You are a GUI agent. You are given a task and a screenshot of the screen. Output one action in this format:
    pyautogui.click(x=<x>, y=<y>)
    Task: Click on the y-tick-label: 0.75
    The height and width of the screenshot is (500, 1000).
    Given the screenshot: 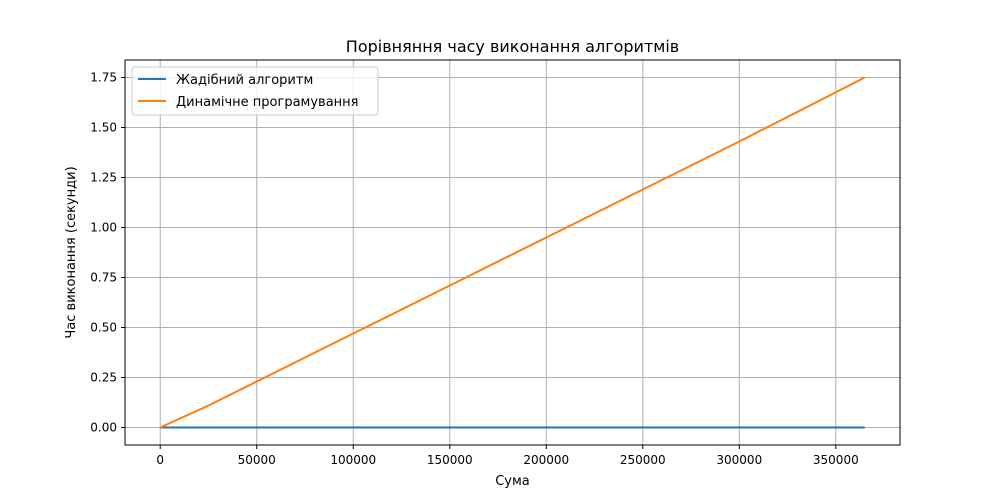 What is the action you would take?
    pyautogui.click(x=103, y=278)
    